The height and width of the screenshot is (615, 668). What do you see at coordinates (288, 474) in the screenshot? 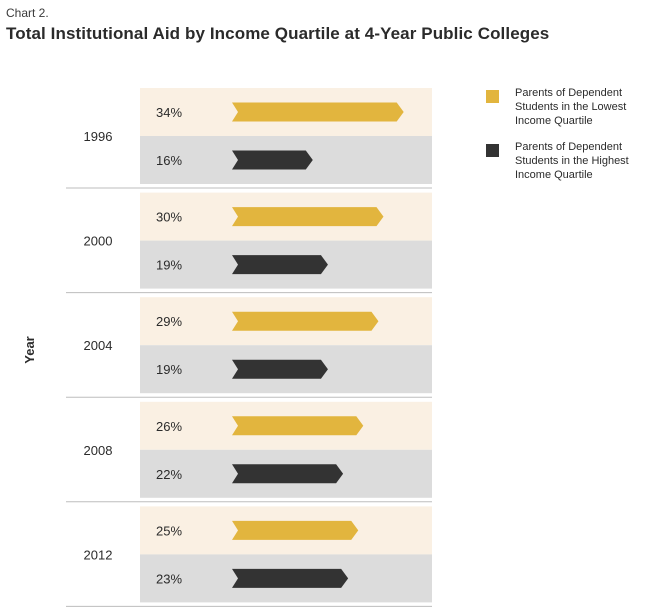
I see `bar-2008-highest` at bounding box center [288, 474].